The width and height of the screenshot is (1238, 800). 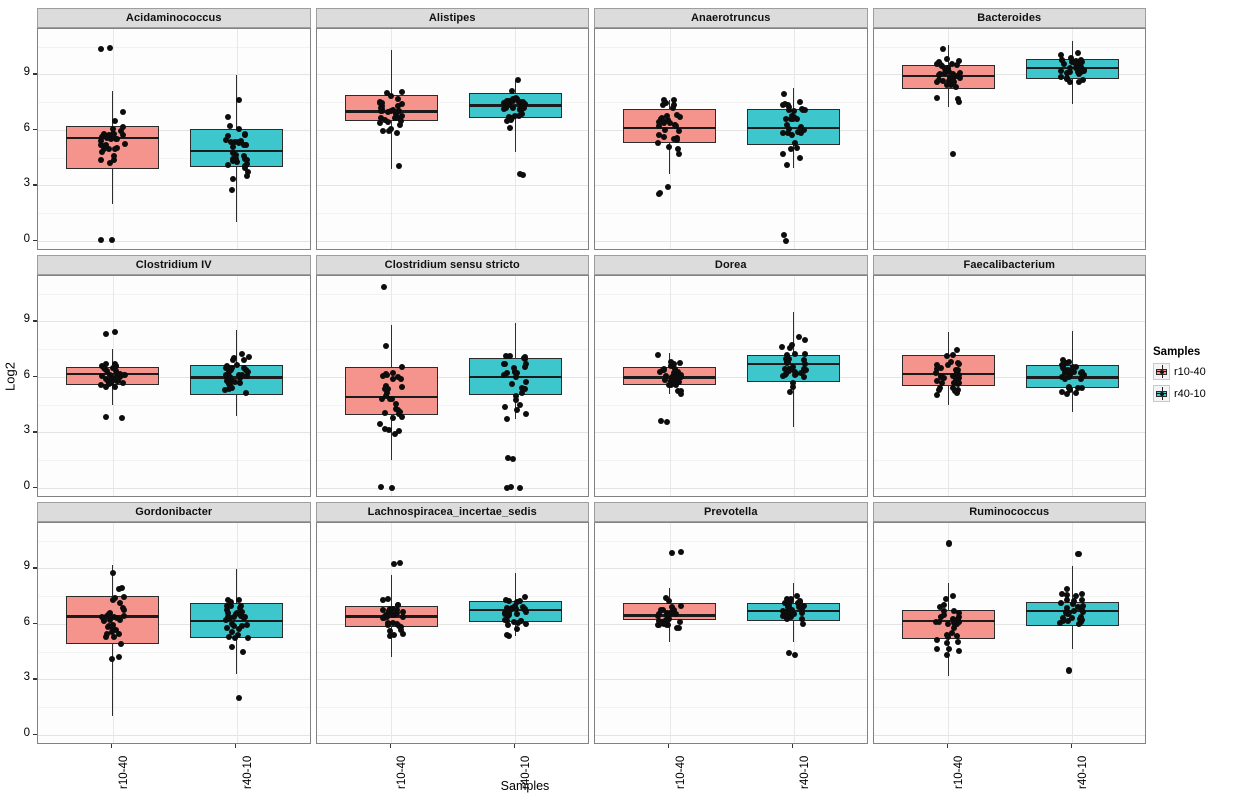 What do you see at coordinates (247, 772) in the screenshot?
I see `x-tick-label: r40-10` at bounding box center [247, 772].